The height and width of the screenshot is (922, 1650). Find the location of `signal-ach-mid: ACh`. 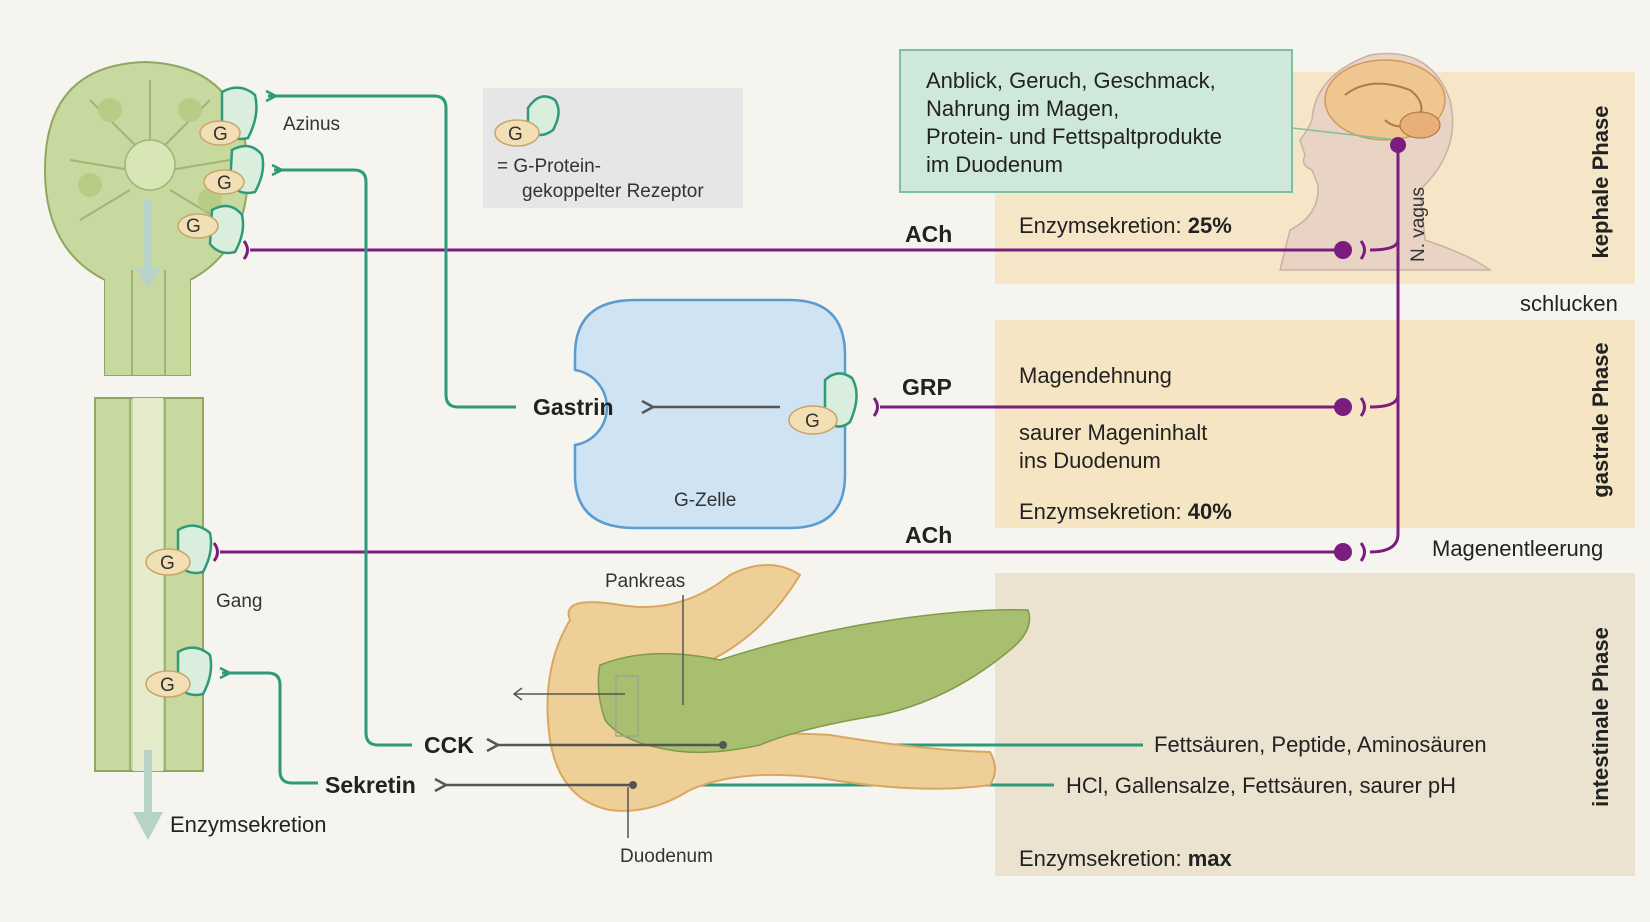

signal-ach-mid: ACh is located at coordinates (928, 535).